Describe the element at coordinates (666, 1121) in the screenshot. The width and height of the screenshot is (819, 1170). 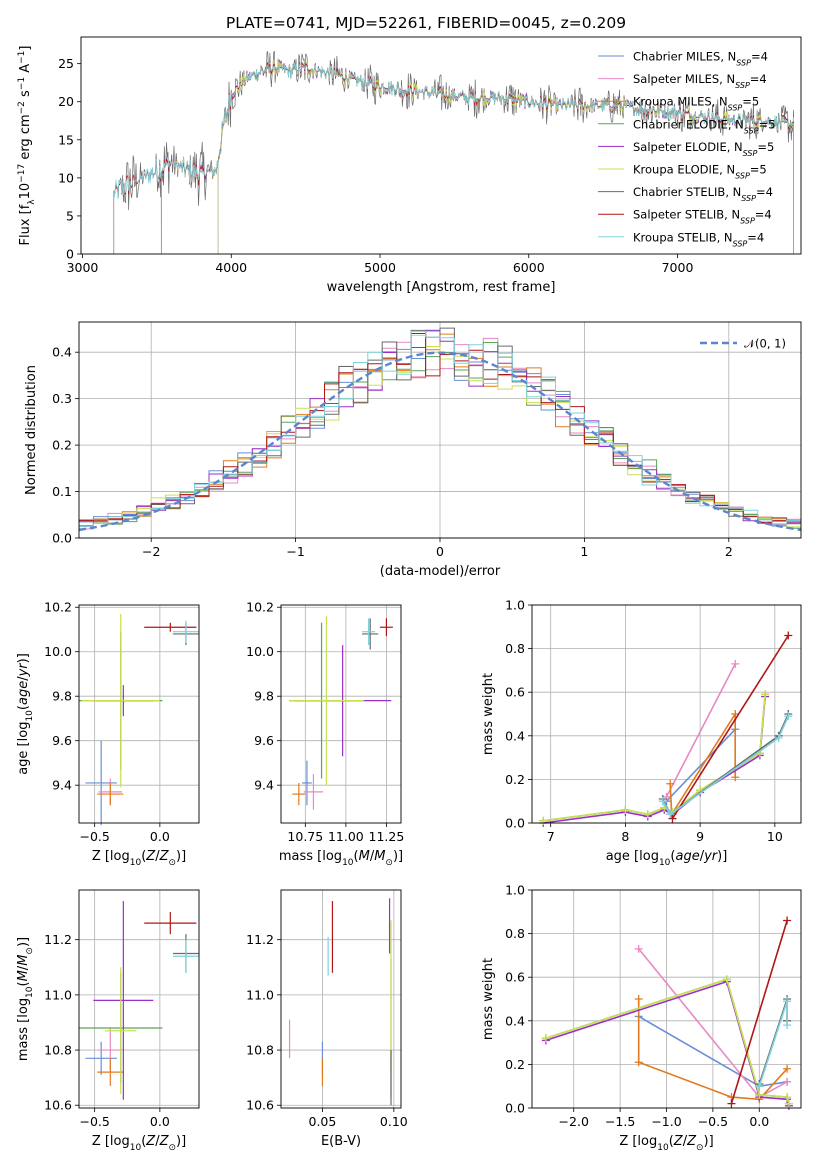
I see `x-tick-label: −1.0` at that location.